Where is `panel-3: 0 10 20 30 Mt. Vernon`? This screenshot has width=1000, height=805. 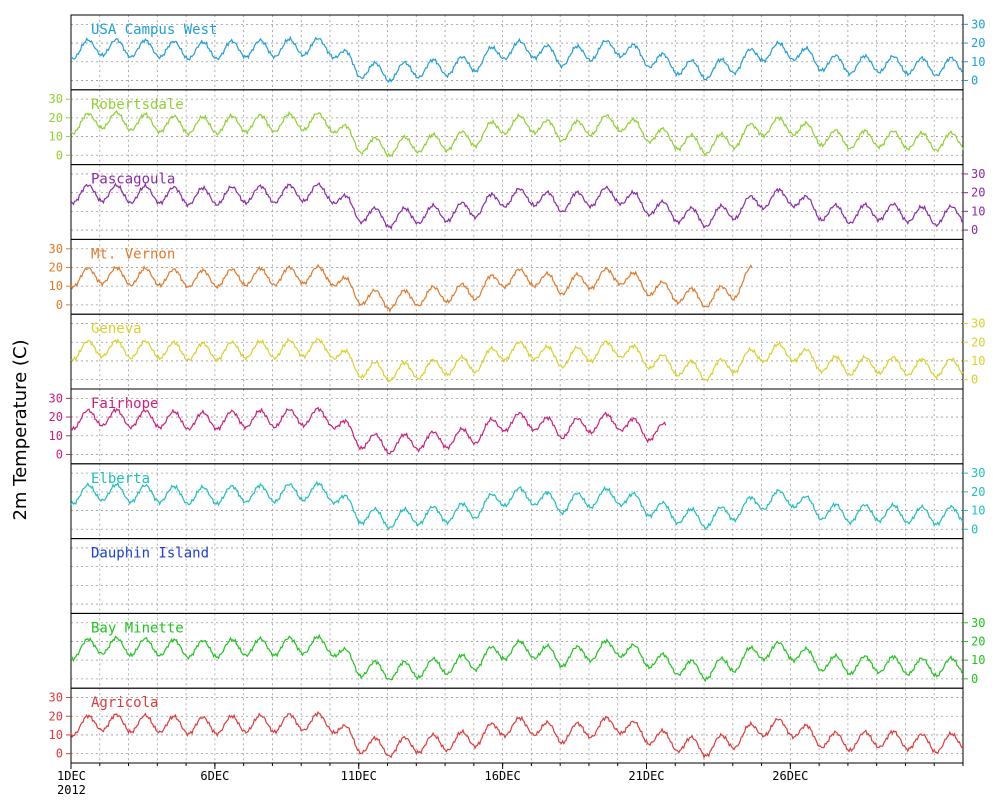
panel-3: 0 10 20 30 Mt. Vernon is located at coordinates (506, 276).